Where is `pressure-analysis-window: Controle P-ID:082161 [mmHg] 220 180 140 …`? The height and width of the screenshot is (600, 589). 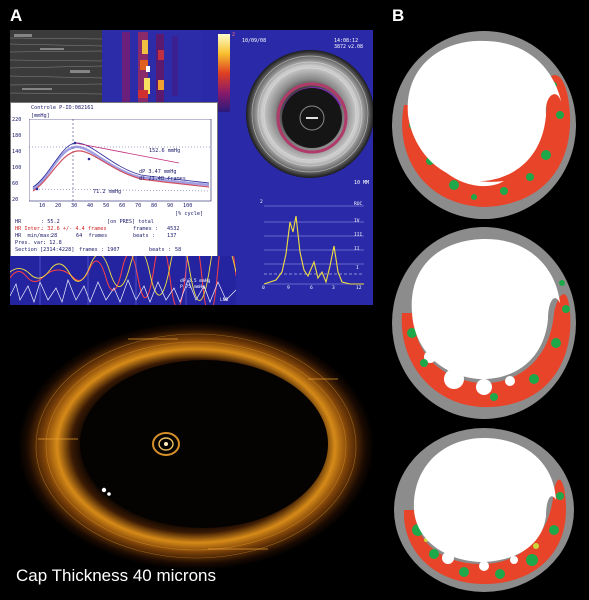 pressure-analysis-window: Controle P-ID:082161 [mmHg] 220 180 140 … is located at coordinates (114, 180).